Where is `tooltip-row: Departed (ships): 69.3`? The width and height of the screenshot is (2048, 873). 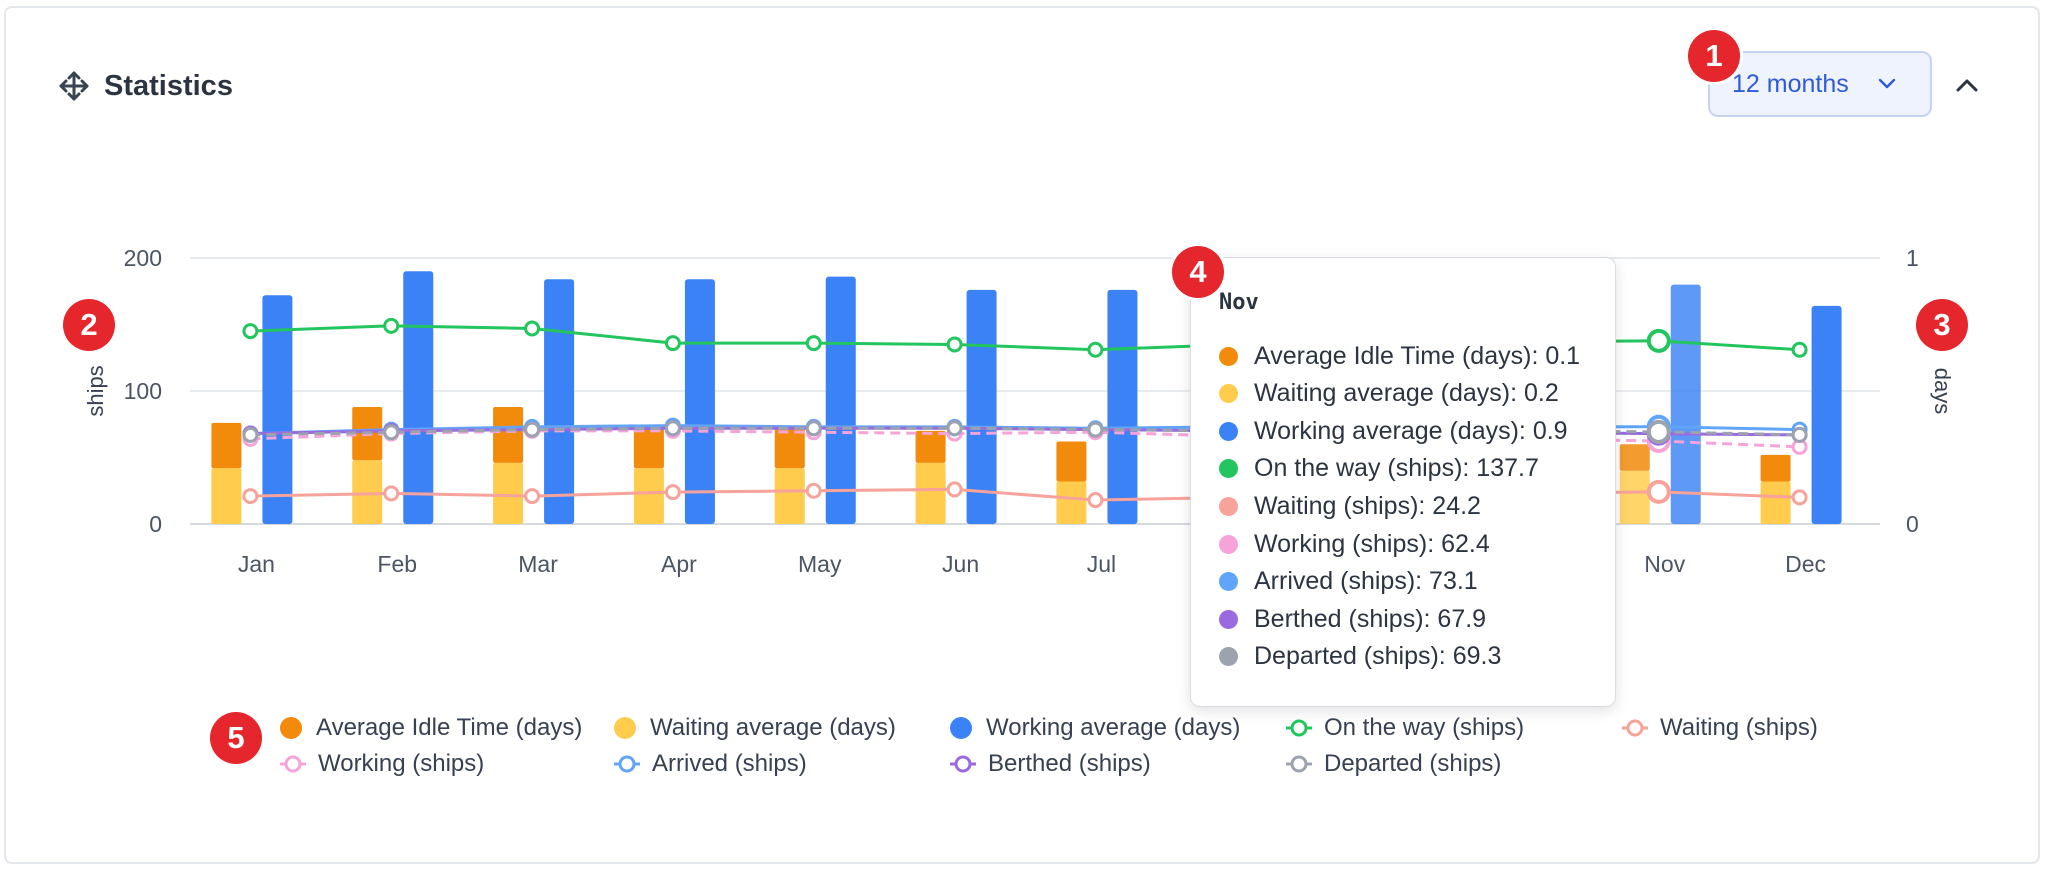 tooltip-row: Departed (ships): 69.3 is located at coordinates (1360, 657).